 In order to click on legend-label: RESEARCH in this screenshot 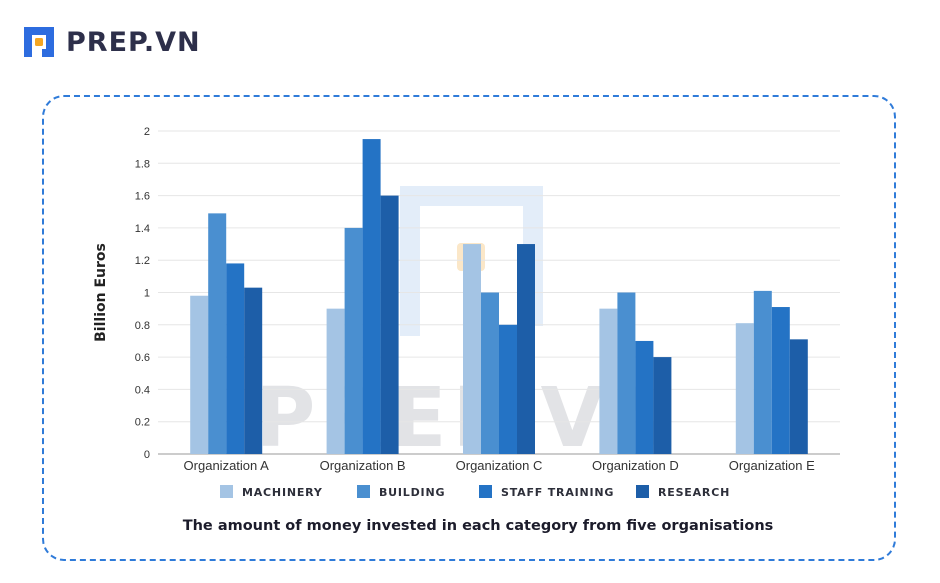, I will do `click(694, 492)`.